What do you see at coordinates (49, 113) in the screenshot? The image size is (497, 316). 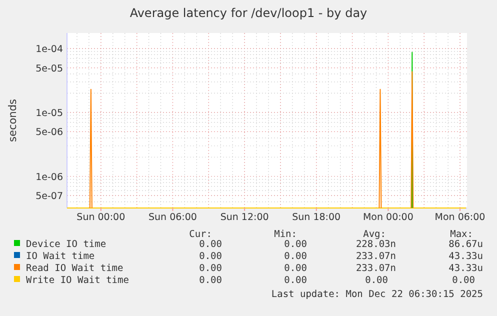 I see `y-tick-label: 1e-05` at bounding box center [49, 113].